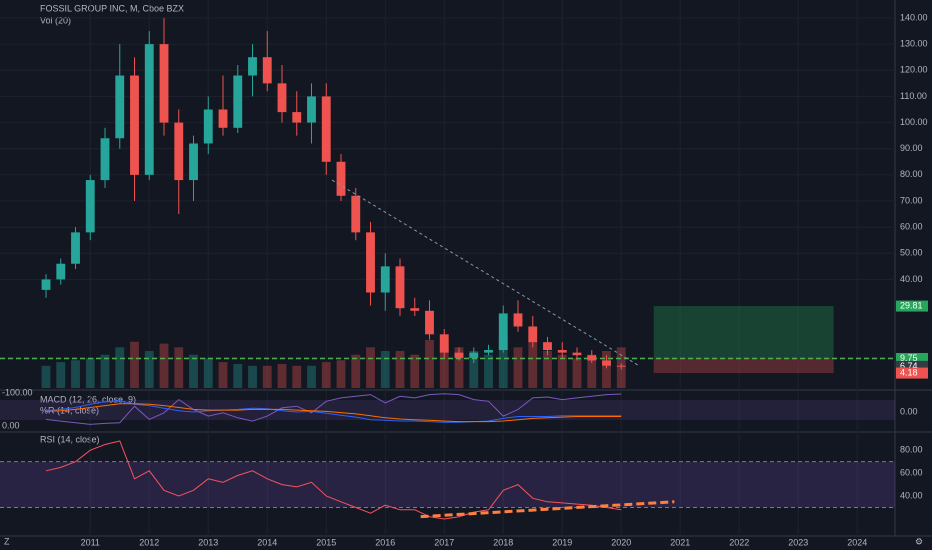 The height and width of the screenshot is (550, 932). I want to click on rsi-title: RSI (14, close), so click(70, 439).